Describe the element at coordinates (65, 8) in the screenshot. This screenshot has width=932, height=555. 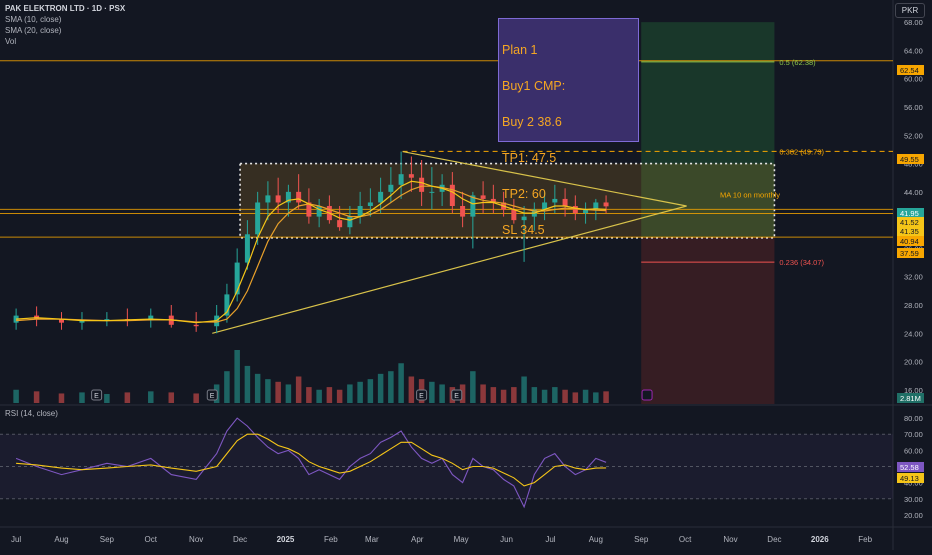
I see `symbol-title-text: PAK ELEKTRON LTD · 1D · PSX` at that location.